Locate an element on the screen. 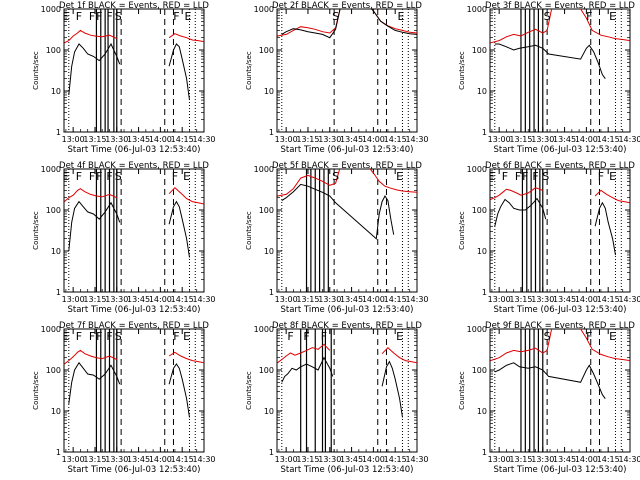 The image size is (640, 480). panel-title: Det 8f BLACK = Events, RED = LLD is located at coordinates (347, 326).